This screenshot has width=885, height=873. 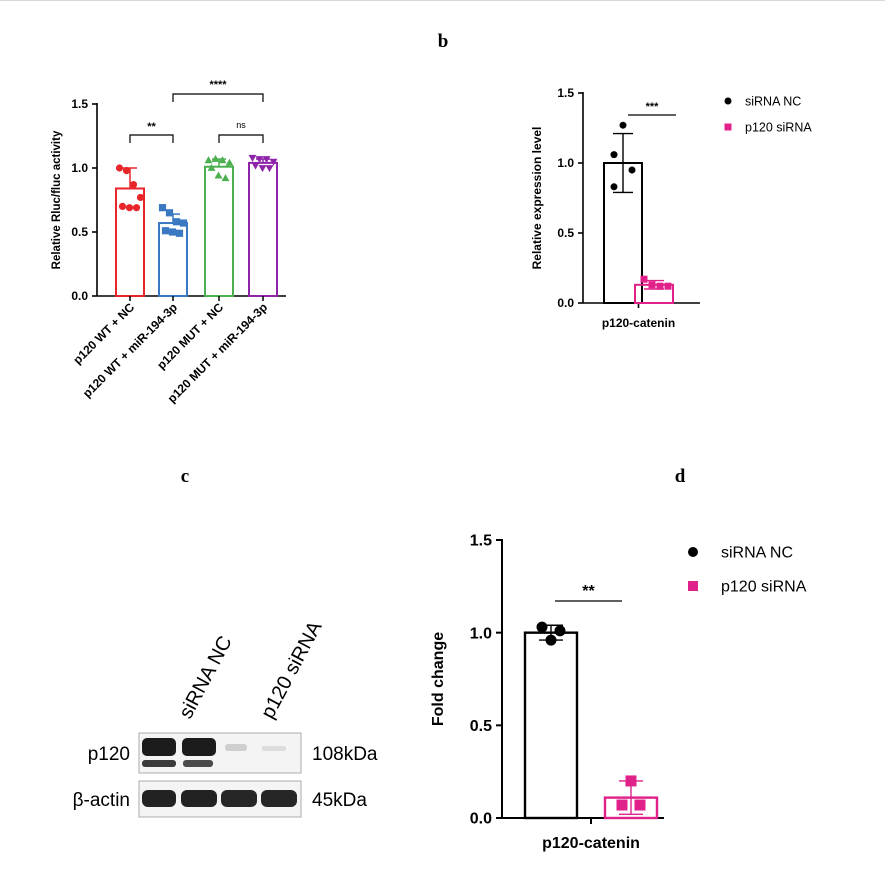 I want to click on blot-size-108kda: 108kDa, so click(x=345, y=754).